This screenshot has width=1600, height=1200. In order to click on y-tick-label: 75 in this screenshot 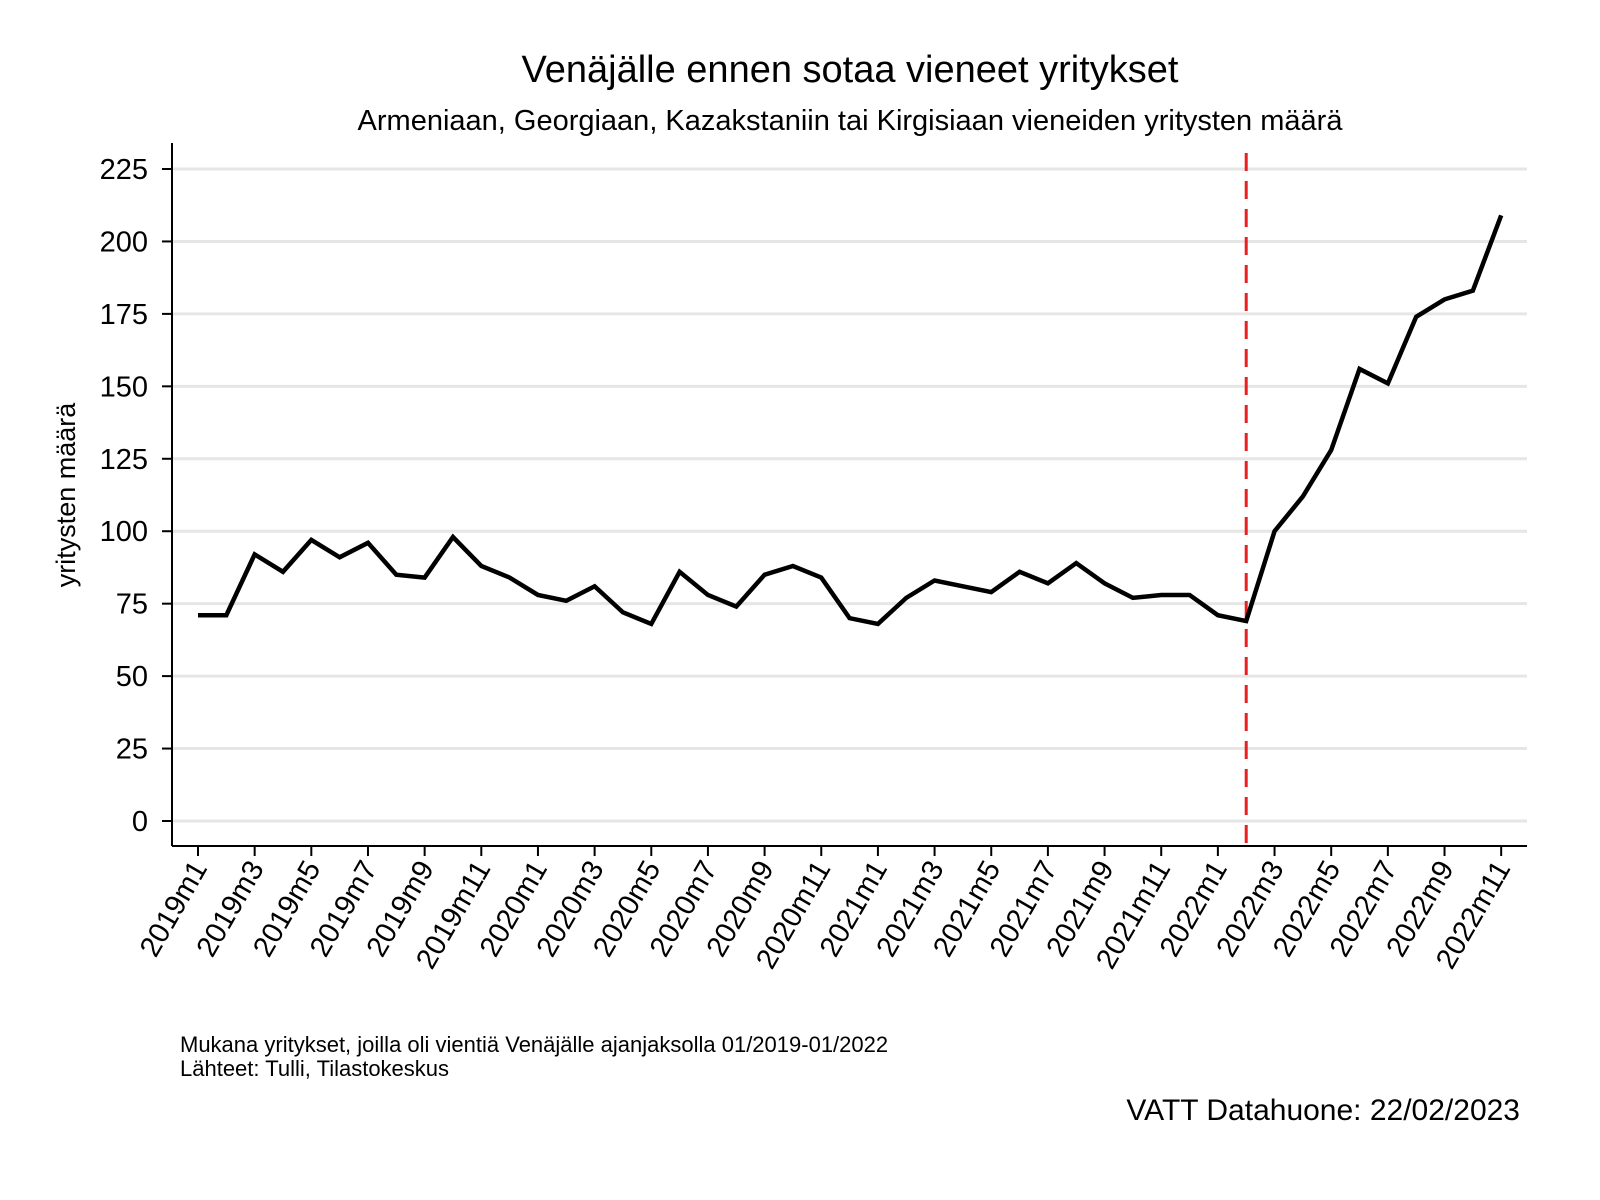, I will do `click(132, 605)`.